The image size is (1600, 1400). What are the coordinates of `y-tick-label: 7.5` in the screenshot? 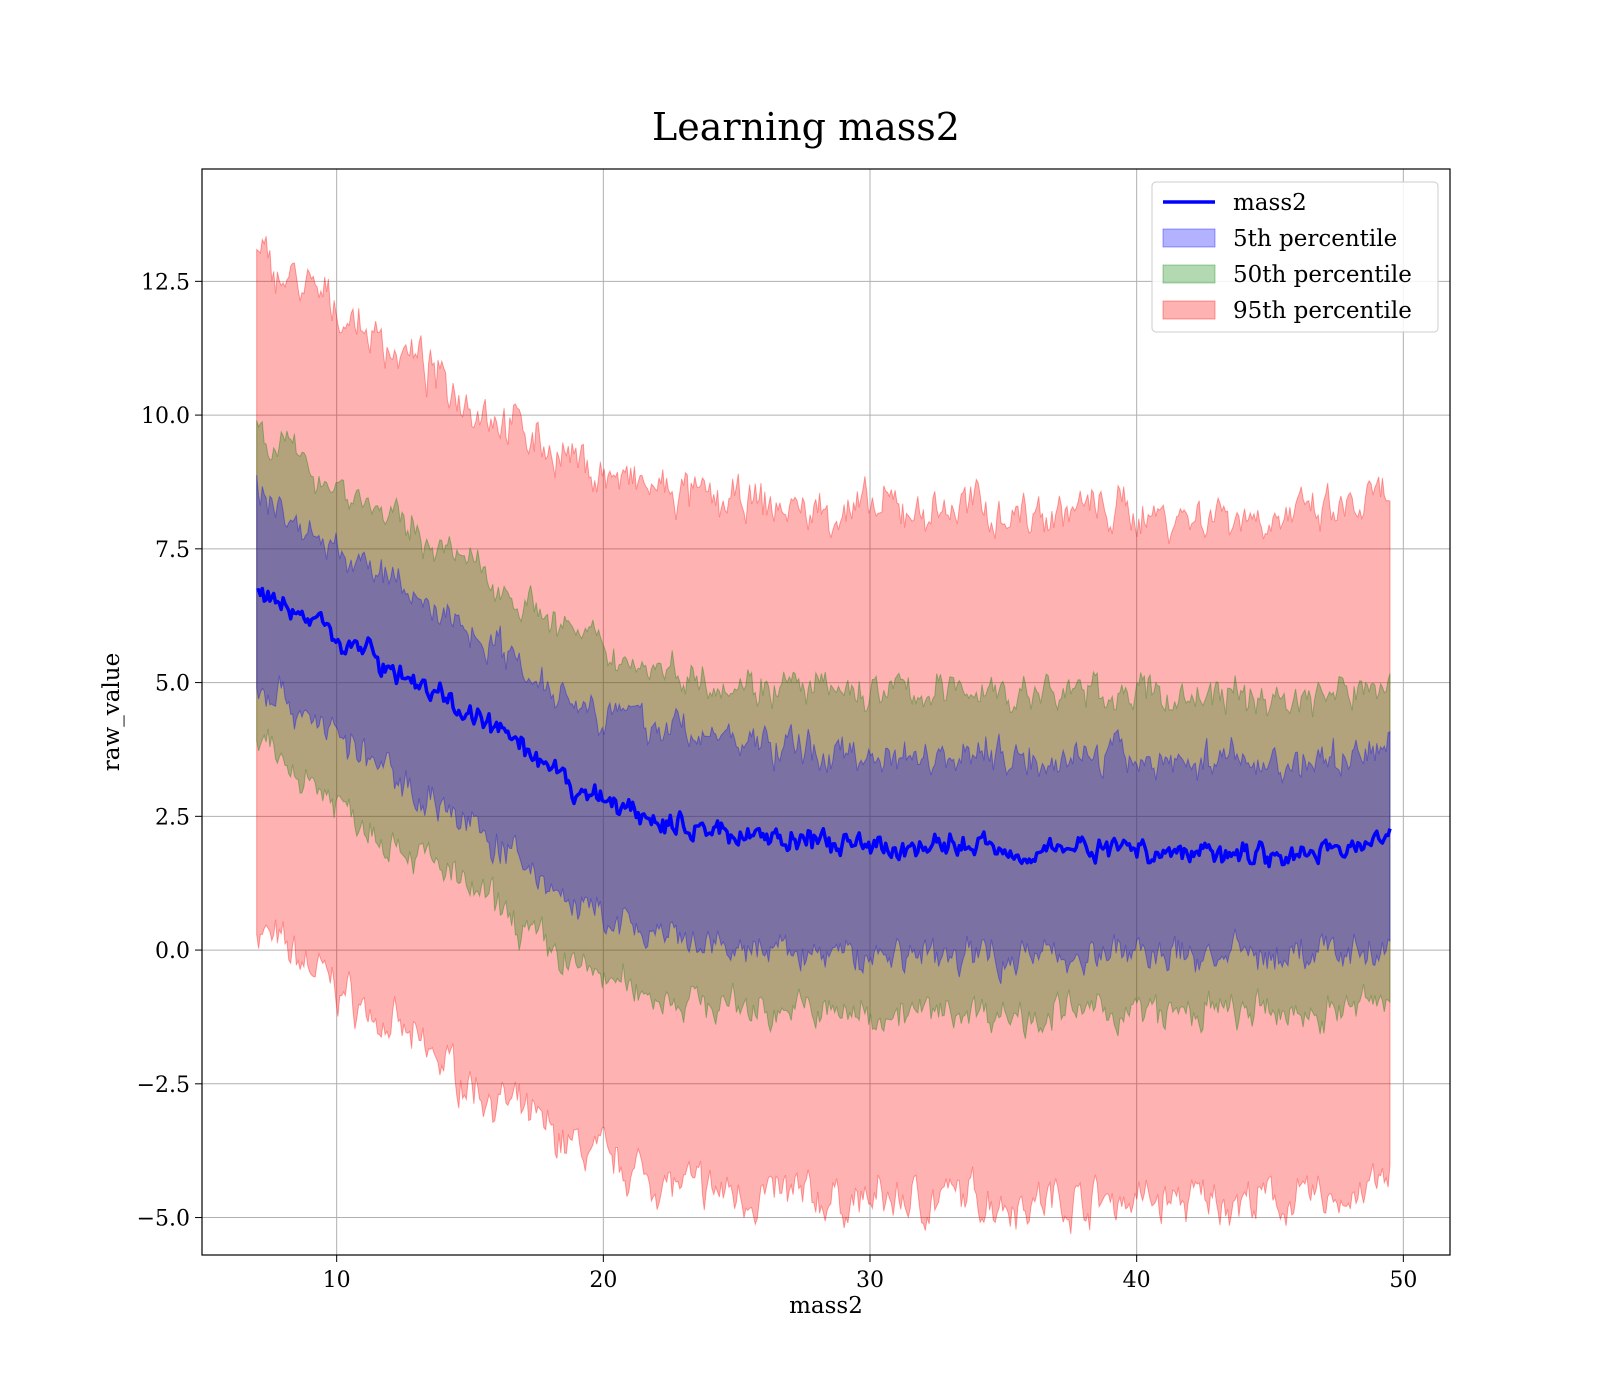 It's located at (172, 550).